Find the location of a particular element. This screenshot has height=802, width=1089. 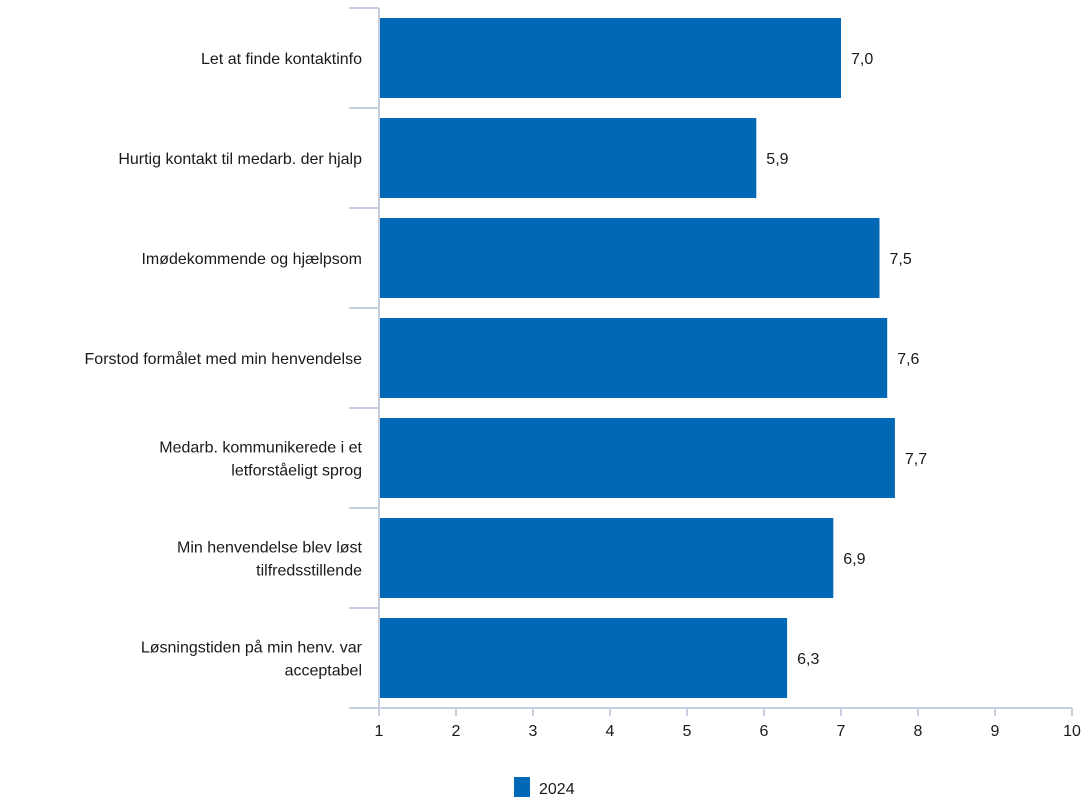

category-label: Imødekommende og hjælpsom is located at coordinates (251, 259).